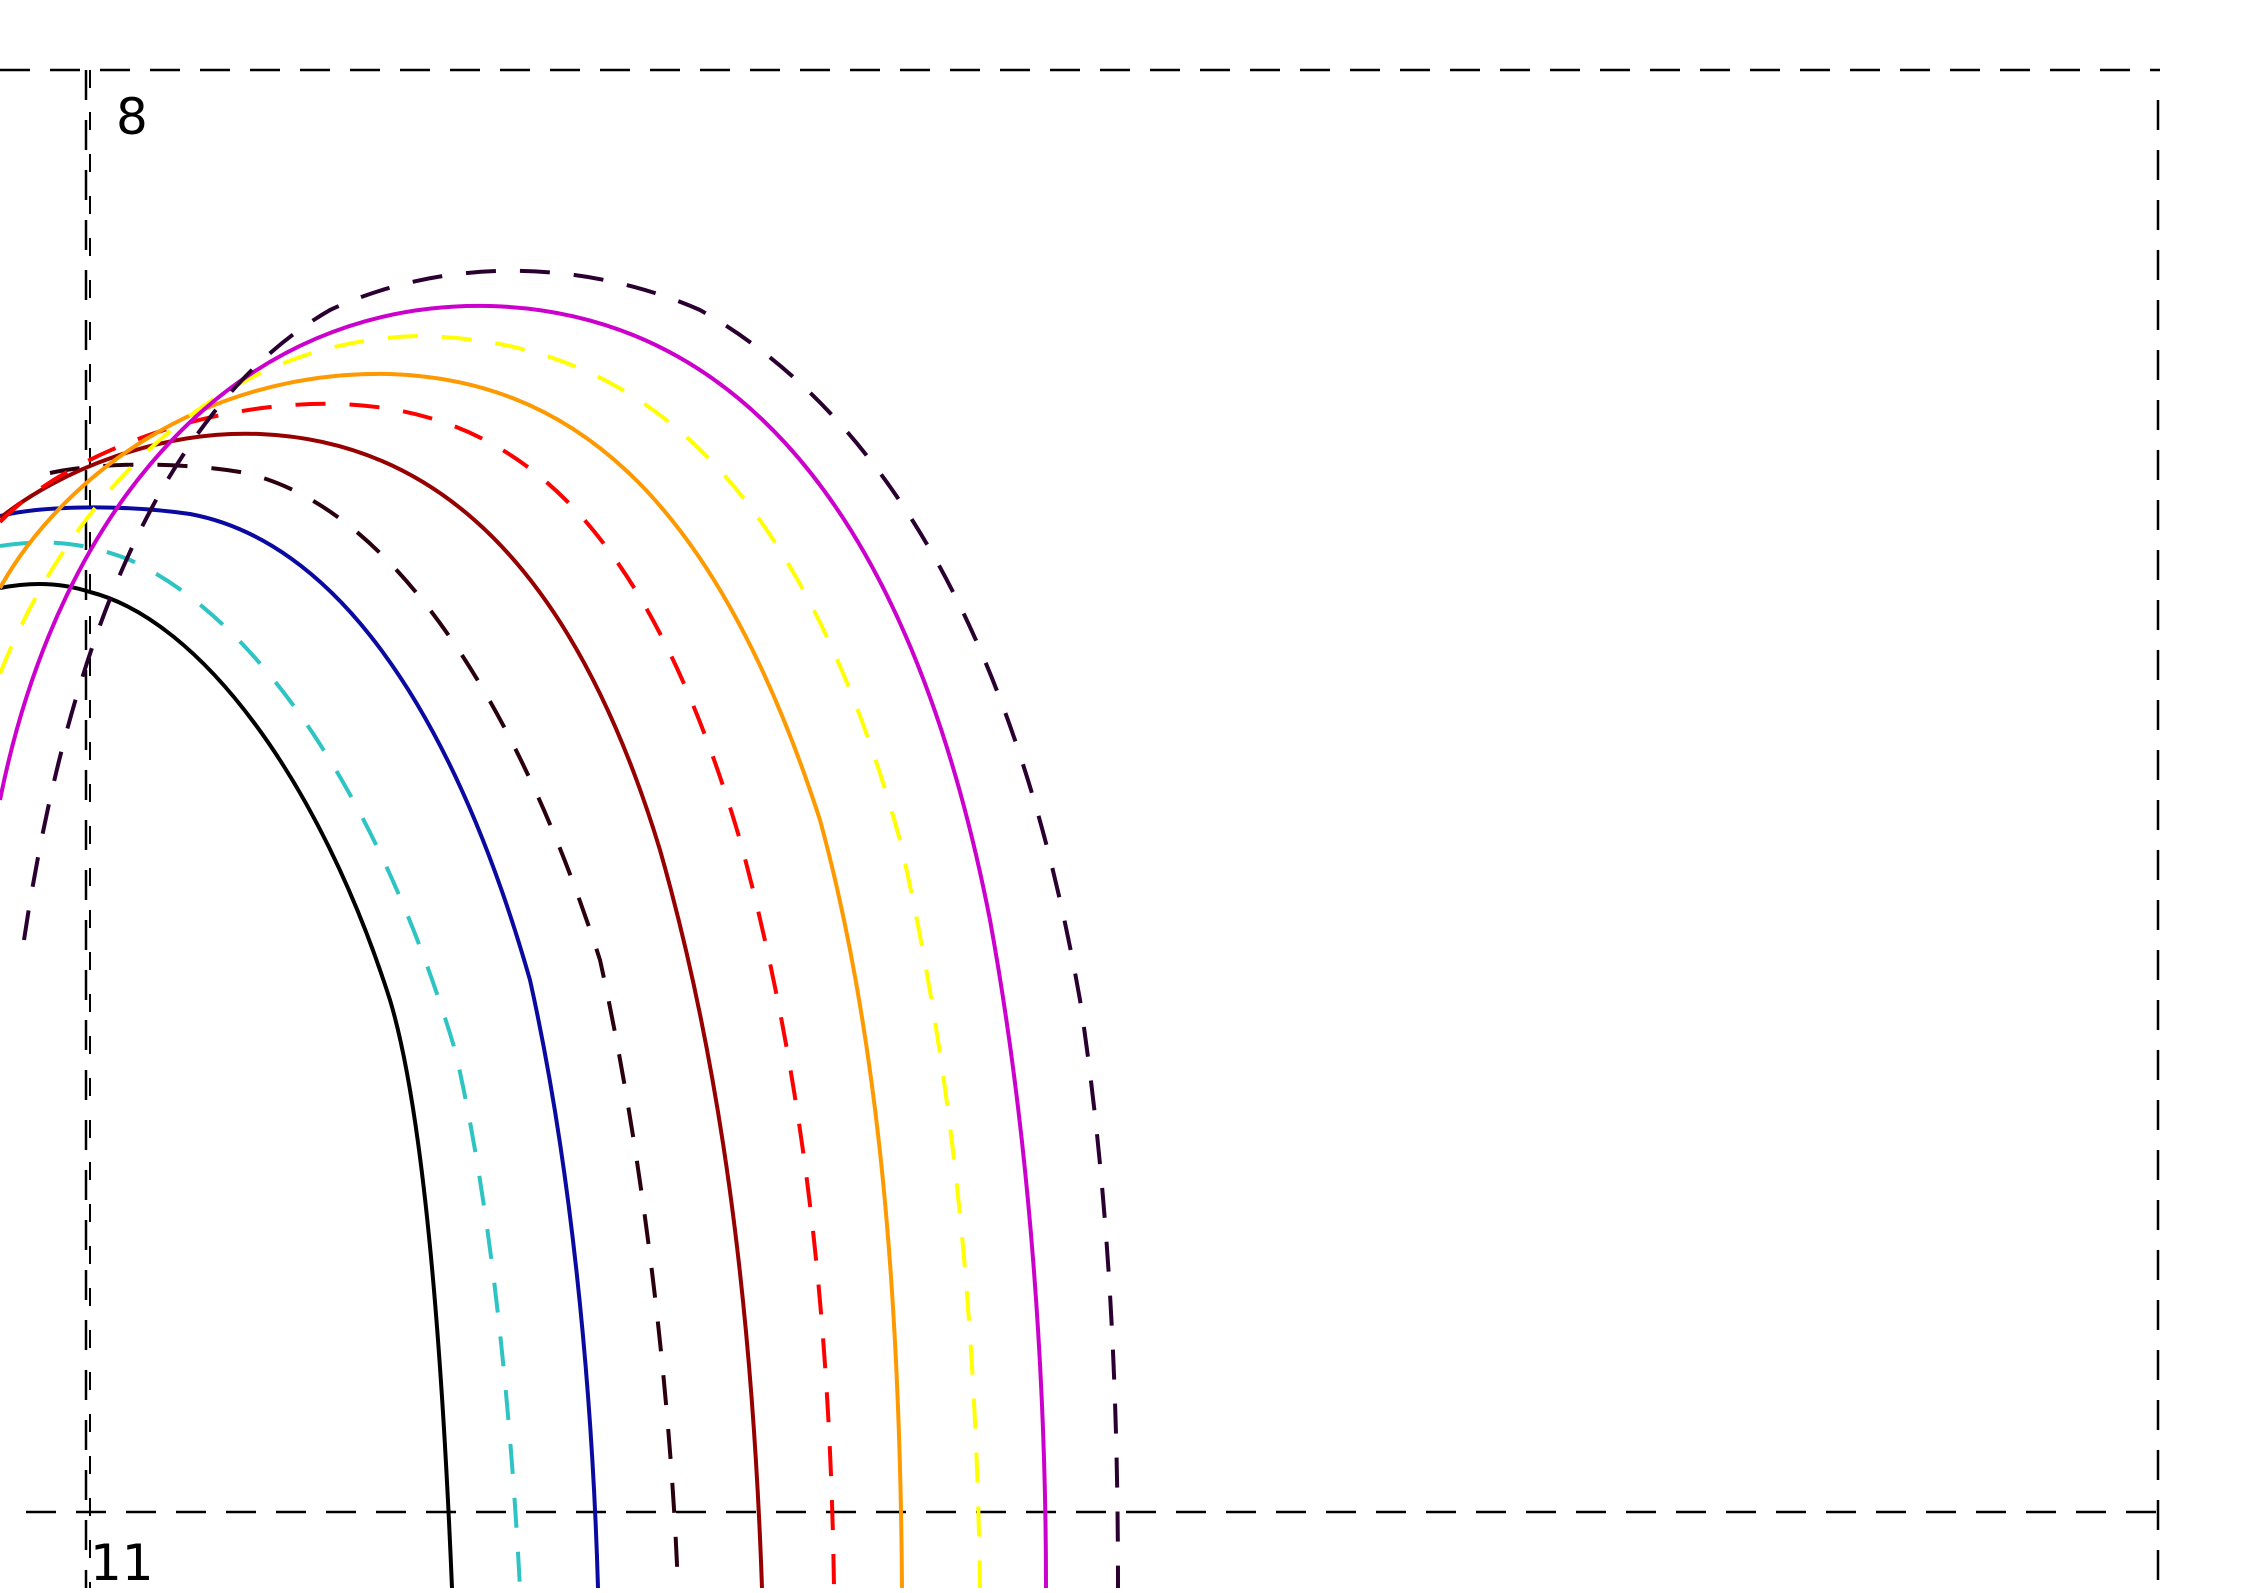  I want to click on panel-label-bottom: 11, so click(122, 1563).